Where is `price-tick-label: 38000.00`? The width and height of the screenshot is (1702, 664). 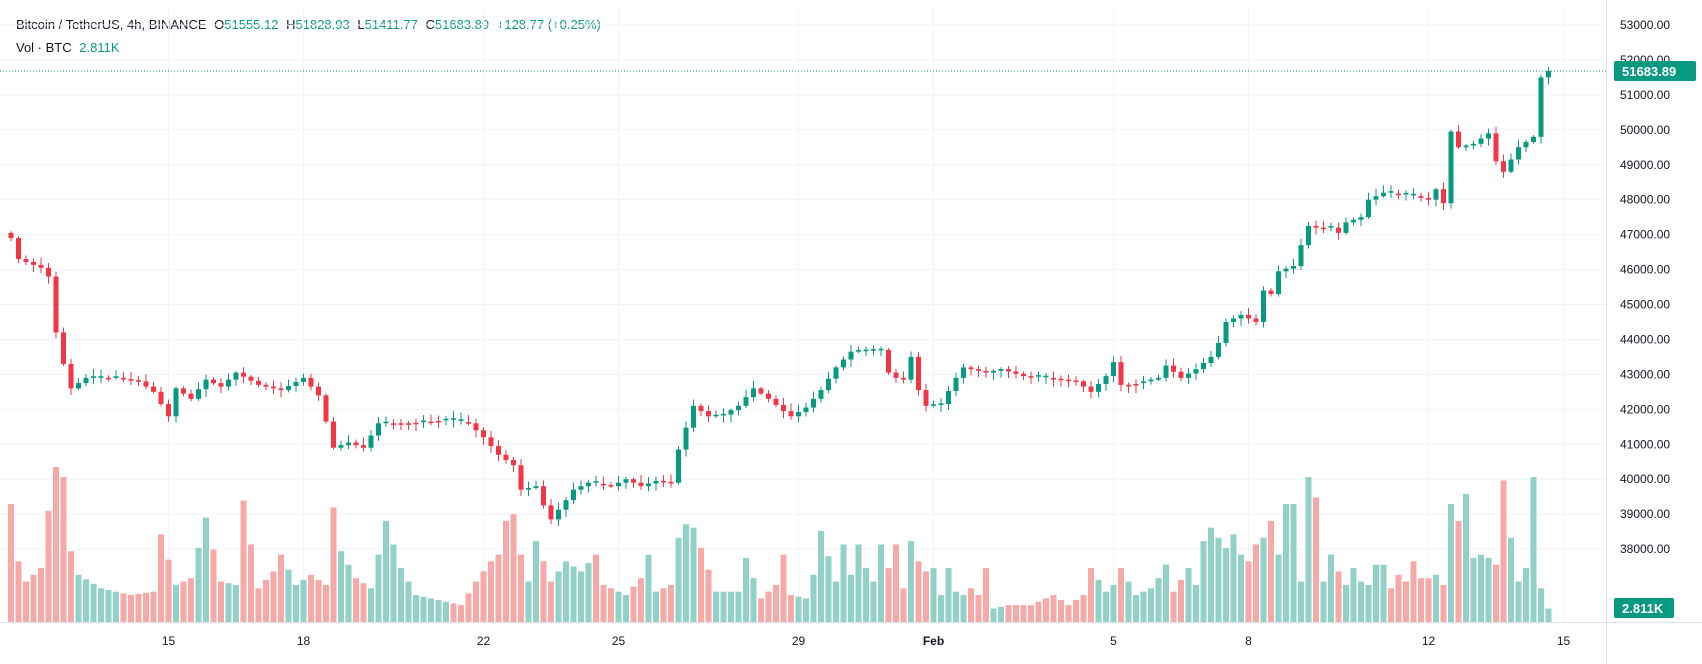
price-tick-label: 38000.00 is located at coordinates (1645, 549).